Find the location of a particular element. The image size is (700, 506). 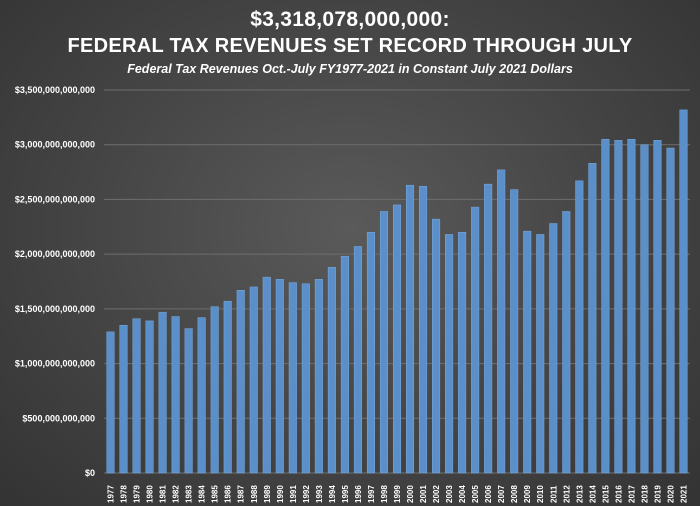

x-tick-label: 1992 is located at coordinates (306, 494).